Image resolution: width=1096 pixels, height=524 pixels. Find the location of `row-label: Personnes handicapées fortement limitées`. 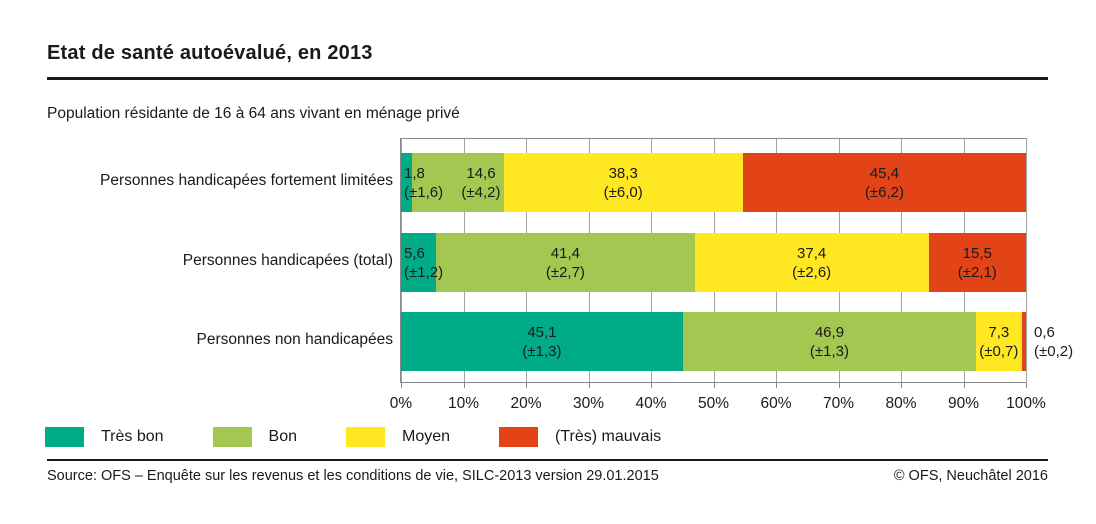

row-label: Personnes handicapées fortement limitées is located at coordinates (246, 180).